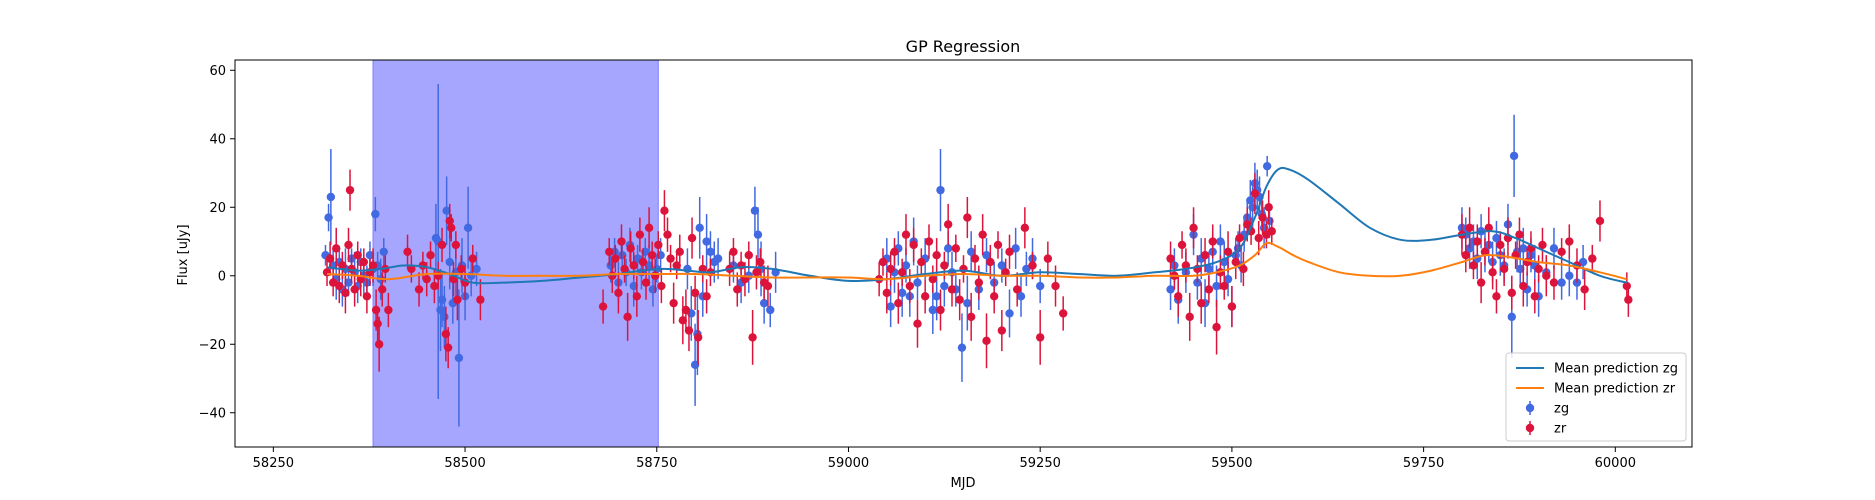 Image resolution: width=1875 pixels, height=500 pixels. What do you see at coordinates (848, 463) in the screenshot?
I see `x-tick-label: 59000` at bounding box center [848, 463].